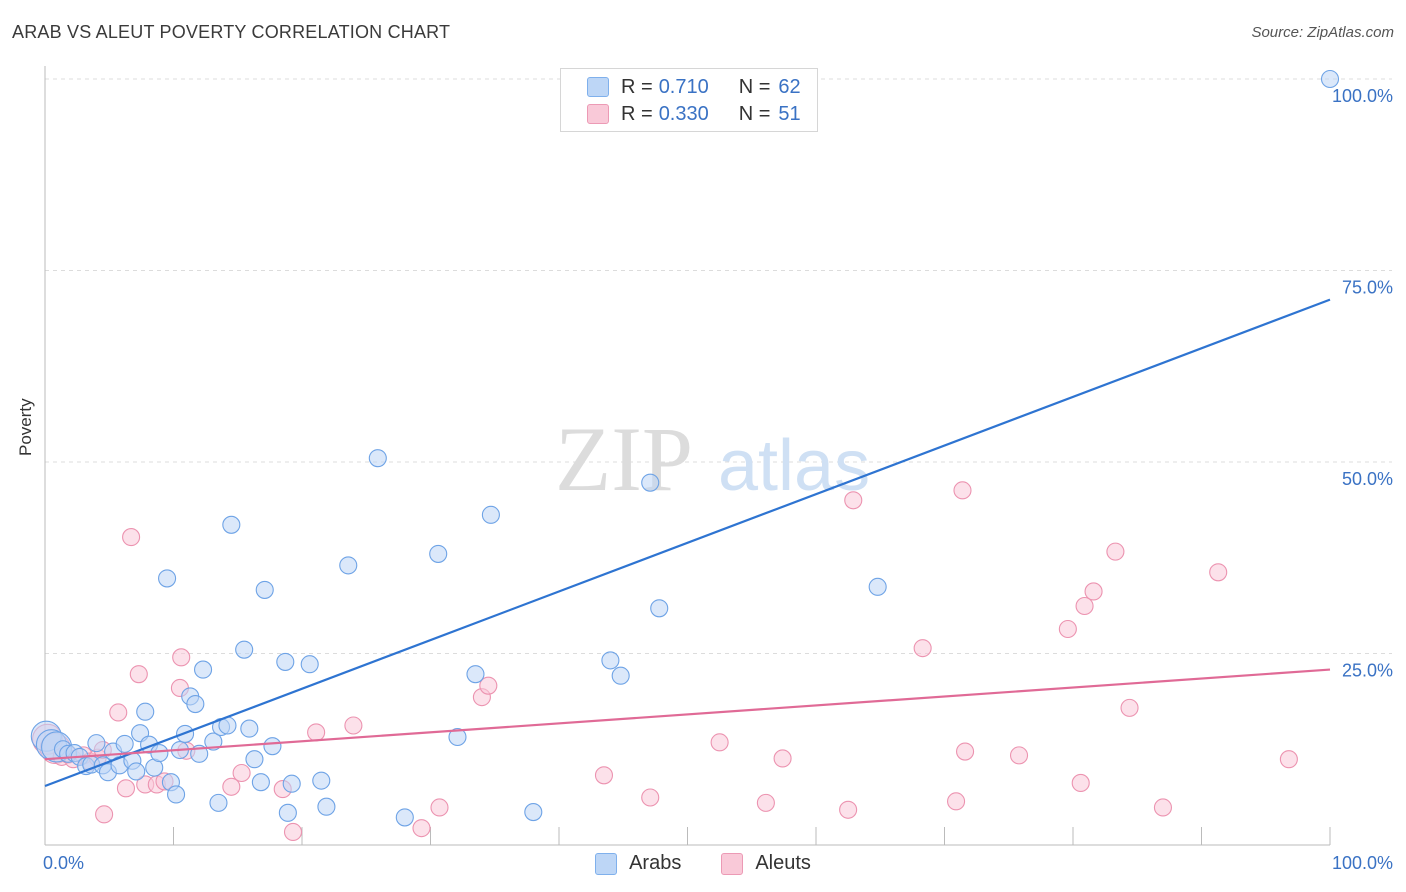  What do you see at coordinates (794, 466) in the screenshot?
I see `watermark-atlas: atlas` at bounding box center [794, 466].